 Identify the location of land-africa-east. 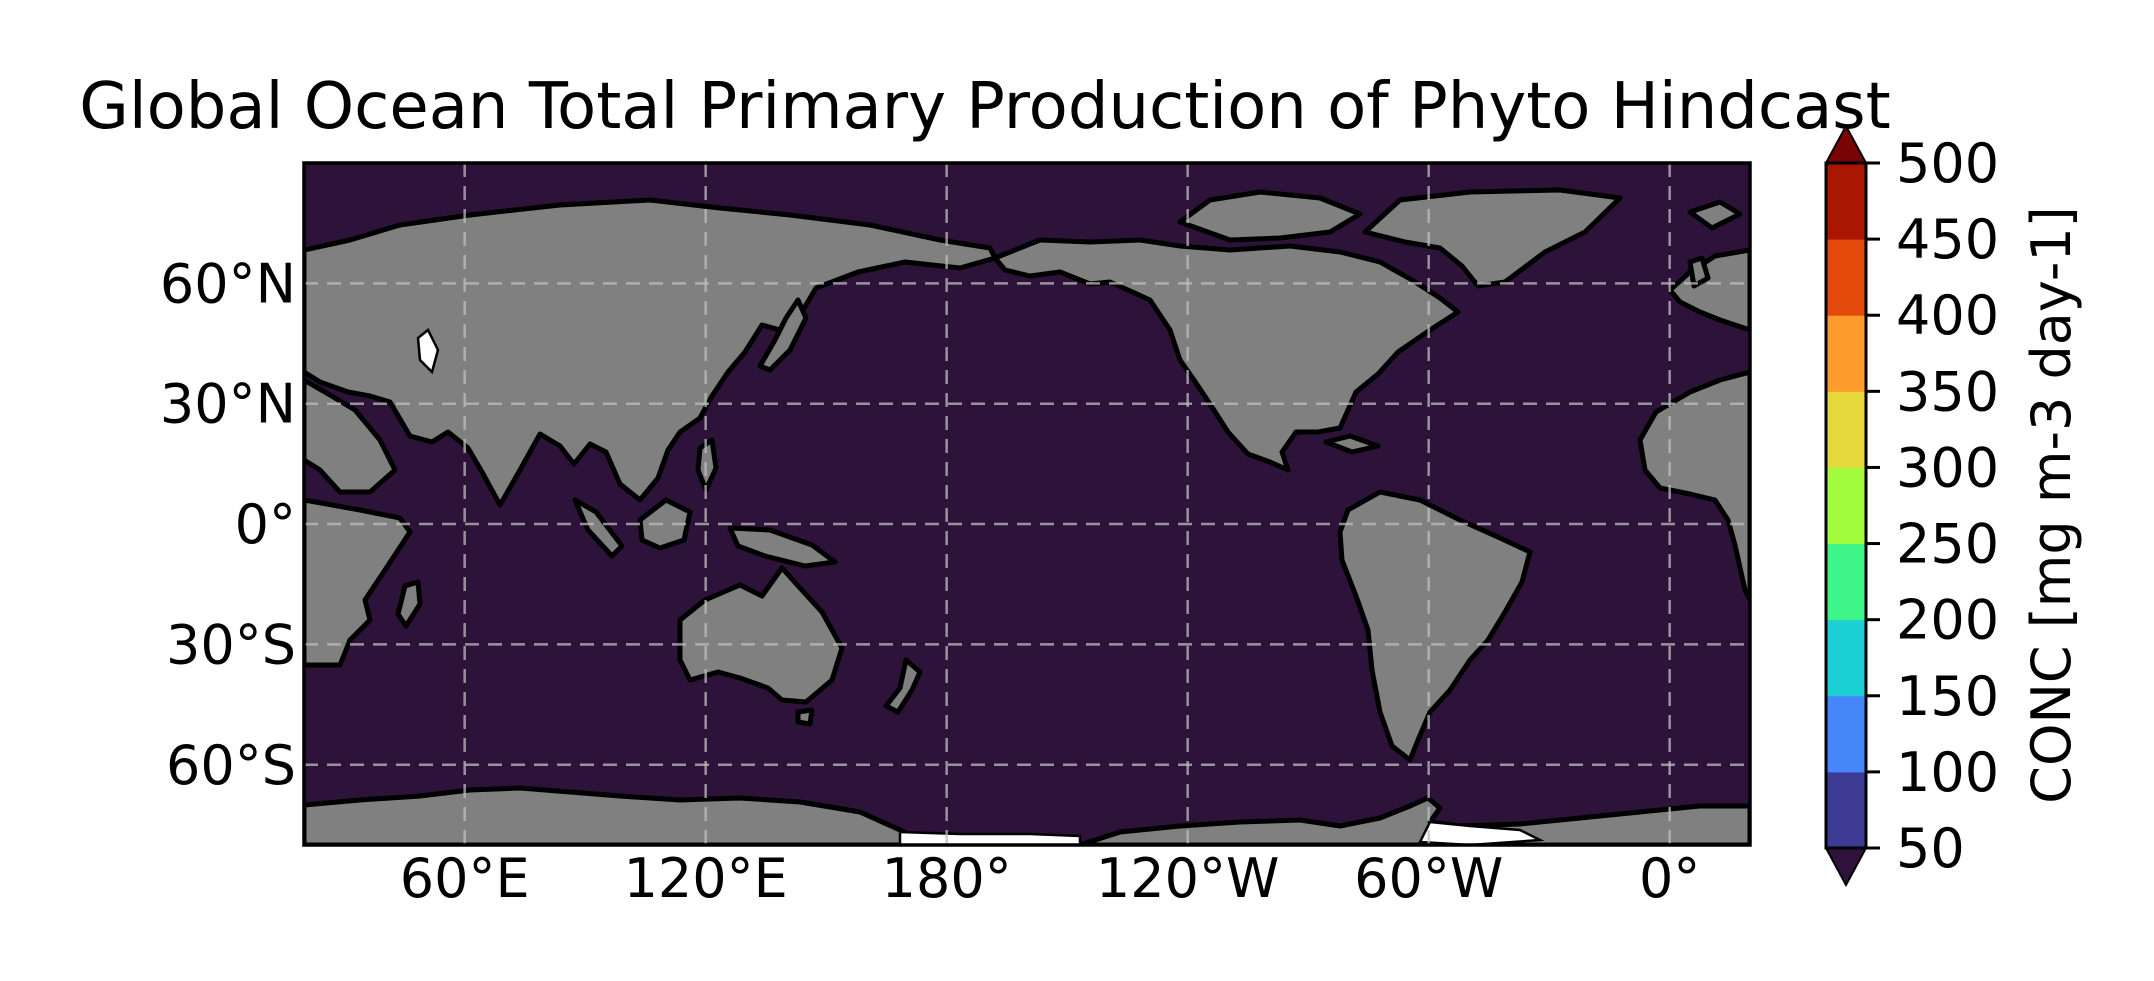
(358, 582).